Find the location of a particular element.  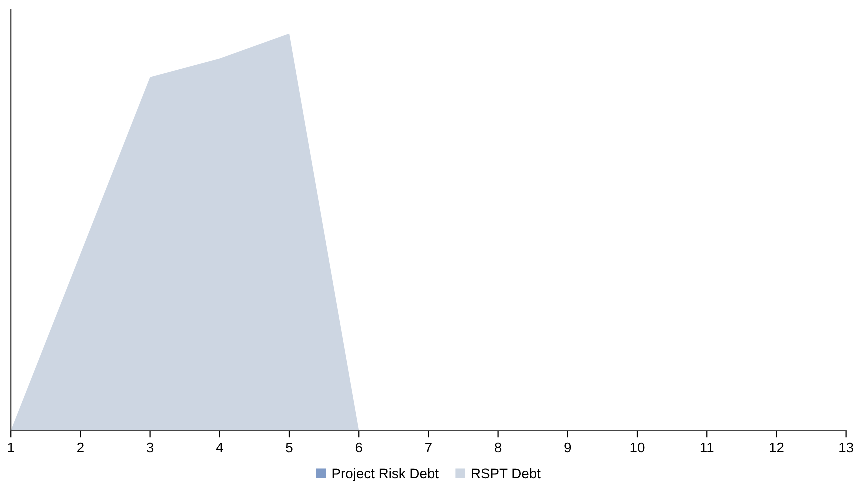

x-tick-label: 3 is located at coordinates (150, 447).